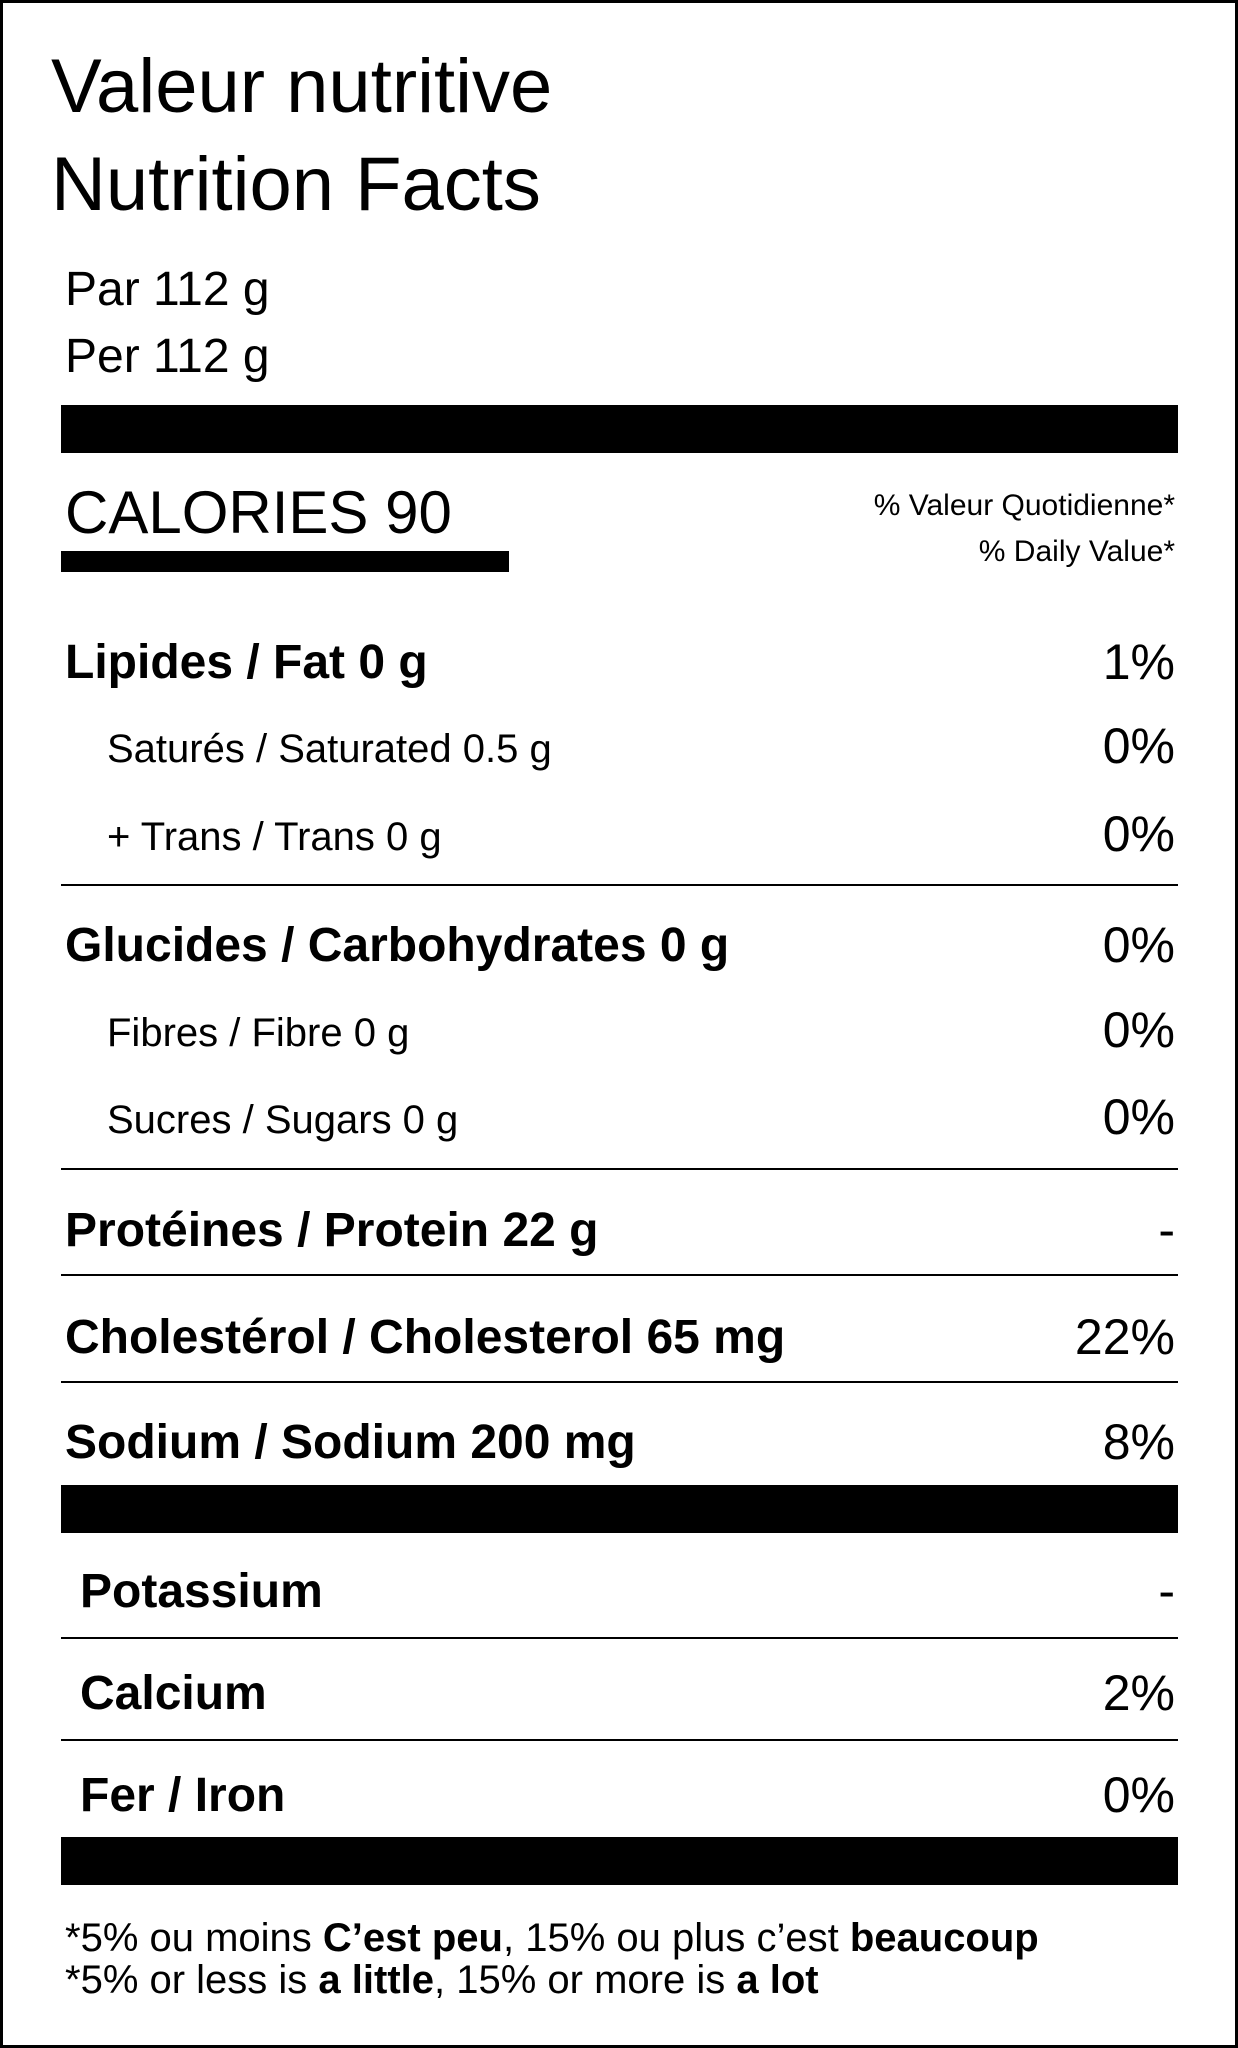  What do you see at coordinates (1138, 1442) in the screenshot?
I see `nutrient-dv: 8%` at bounding box center [1138, 1442].